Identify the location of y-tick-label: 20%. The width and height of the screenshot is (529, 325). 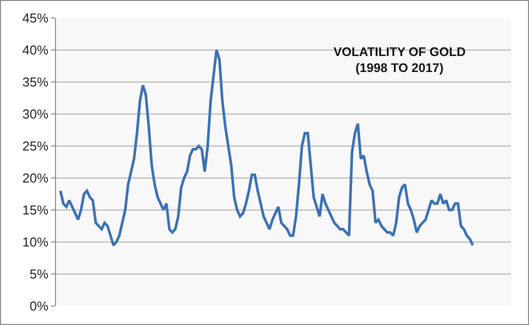
(35, 178).